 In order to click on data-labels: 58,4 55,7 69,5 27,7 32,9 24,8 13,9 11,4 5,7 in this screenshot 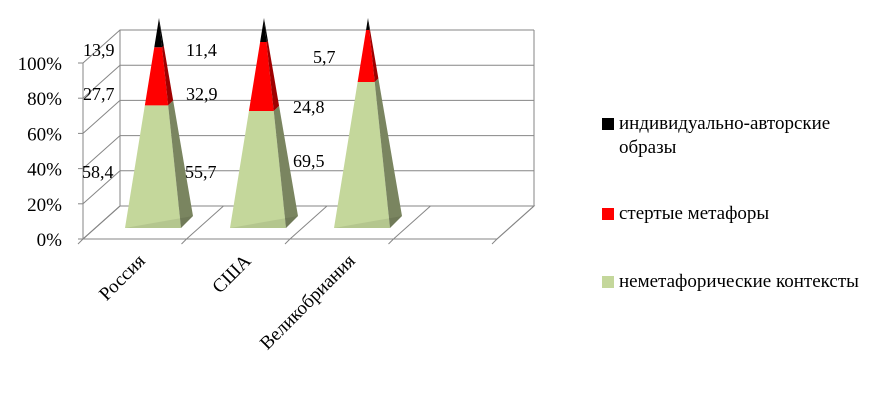, I will do `click(209, 111)`.